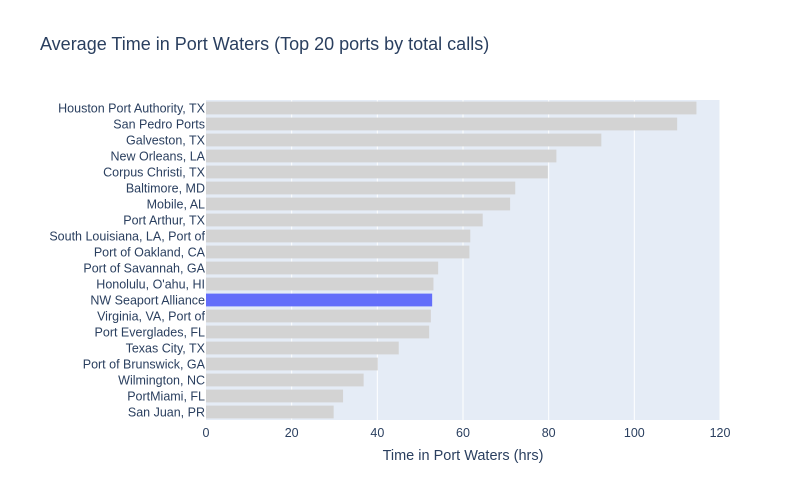 The height and width of the screenshot is (500, 800). Describe the element at coordinates (147, 301) in the screenshot. I see `y-tick-label: NW Seaport Alliance` at that location.